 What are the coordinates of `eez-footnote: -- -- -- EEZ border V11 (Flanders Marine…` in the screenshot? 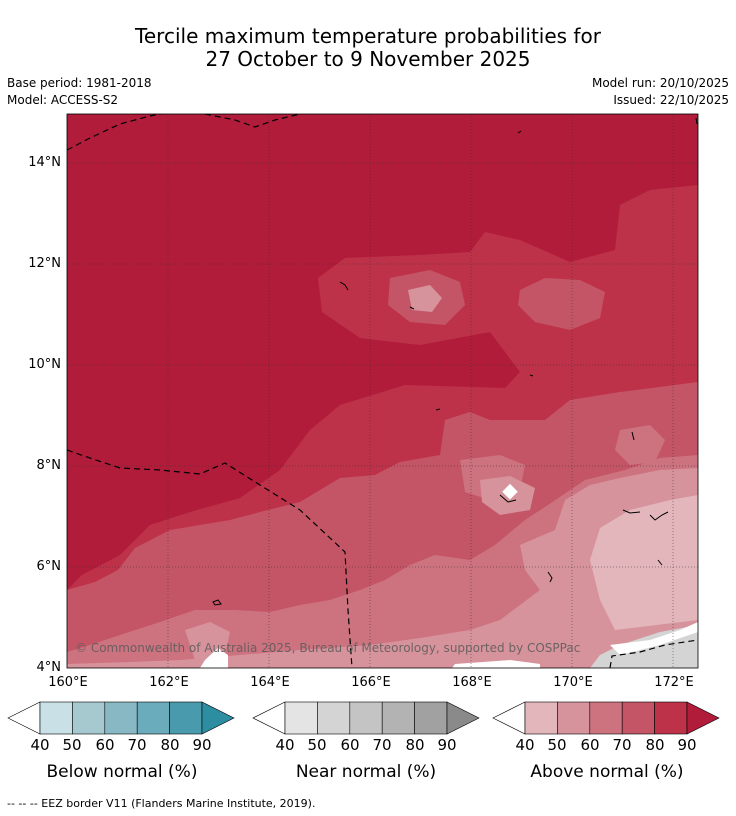 It's located at (161, 803).